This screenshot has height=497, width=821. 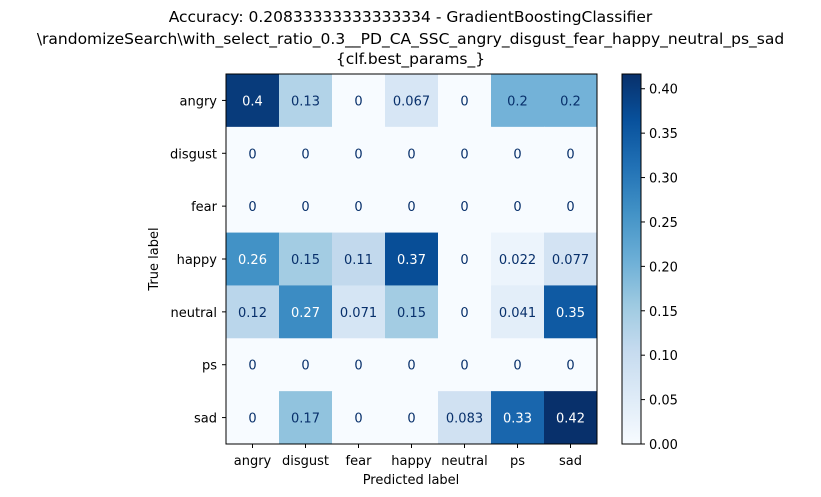 I want to click on cell-value-label: 0.42, so click(x=570, y=419).